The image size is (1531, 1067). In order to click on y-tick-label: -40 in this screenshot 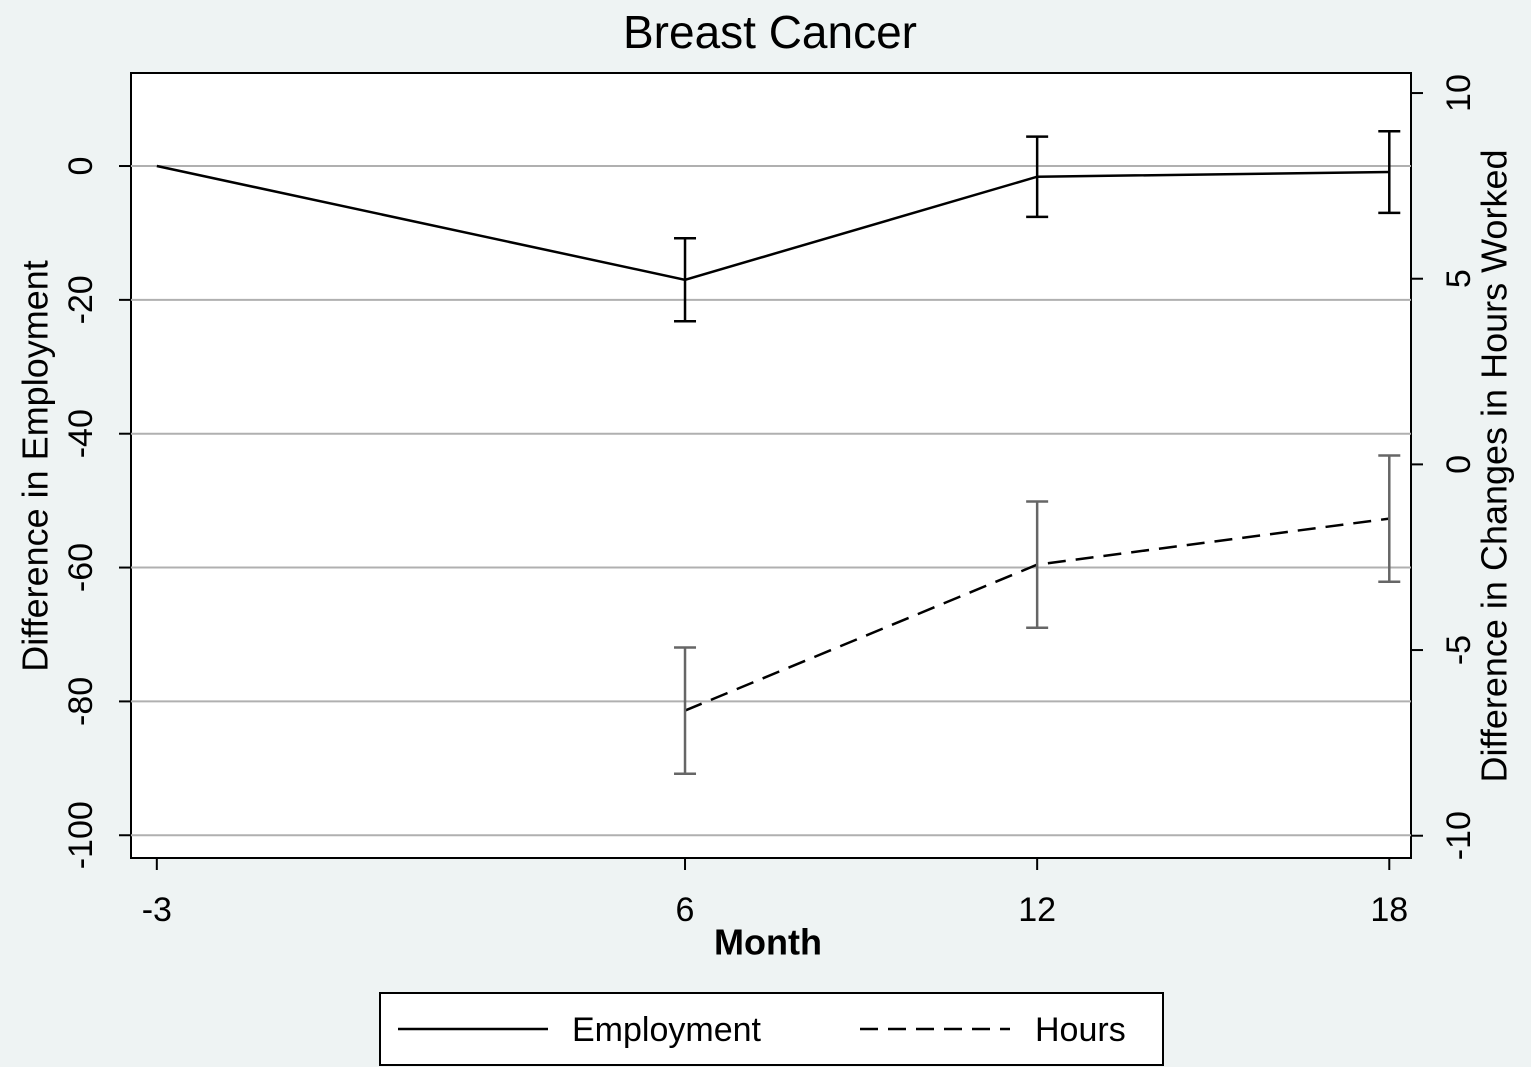, I will do `click(81, 433)`.